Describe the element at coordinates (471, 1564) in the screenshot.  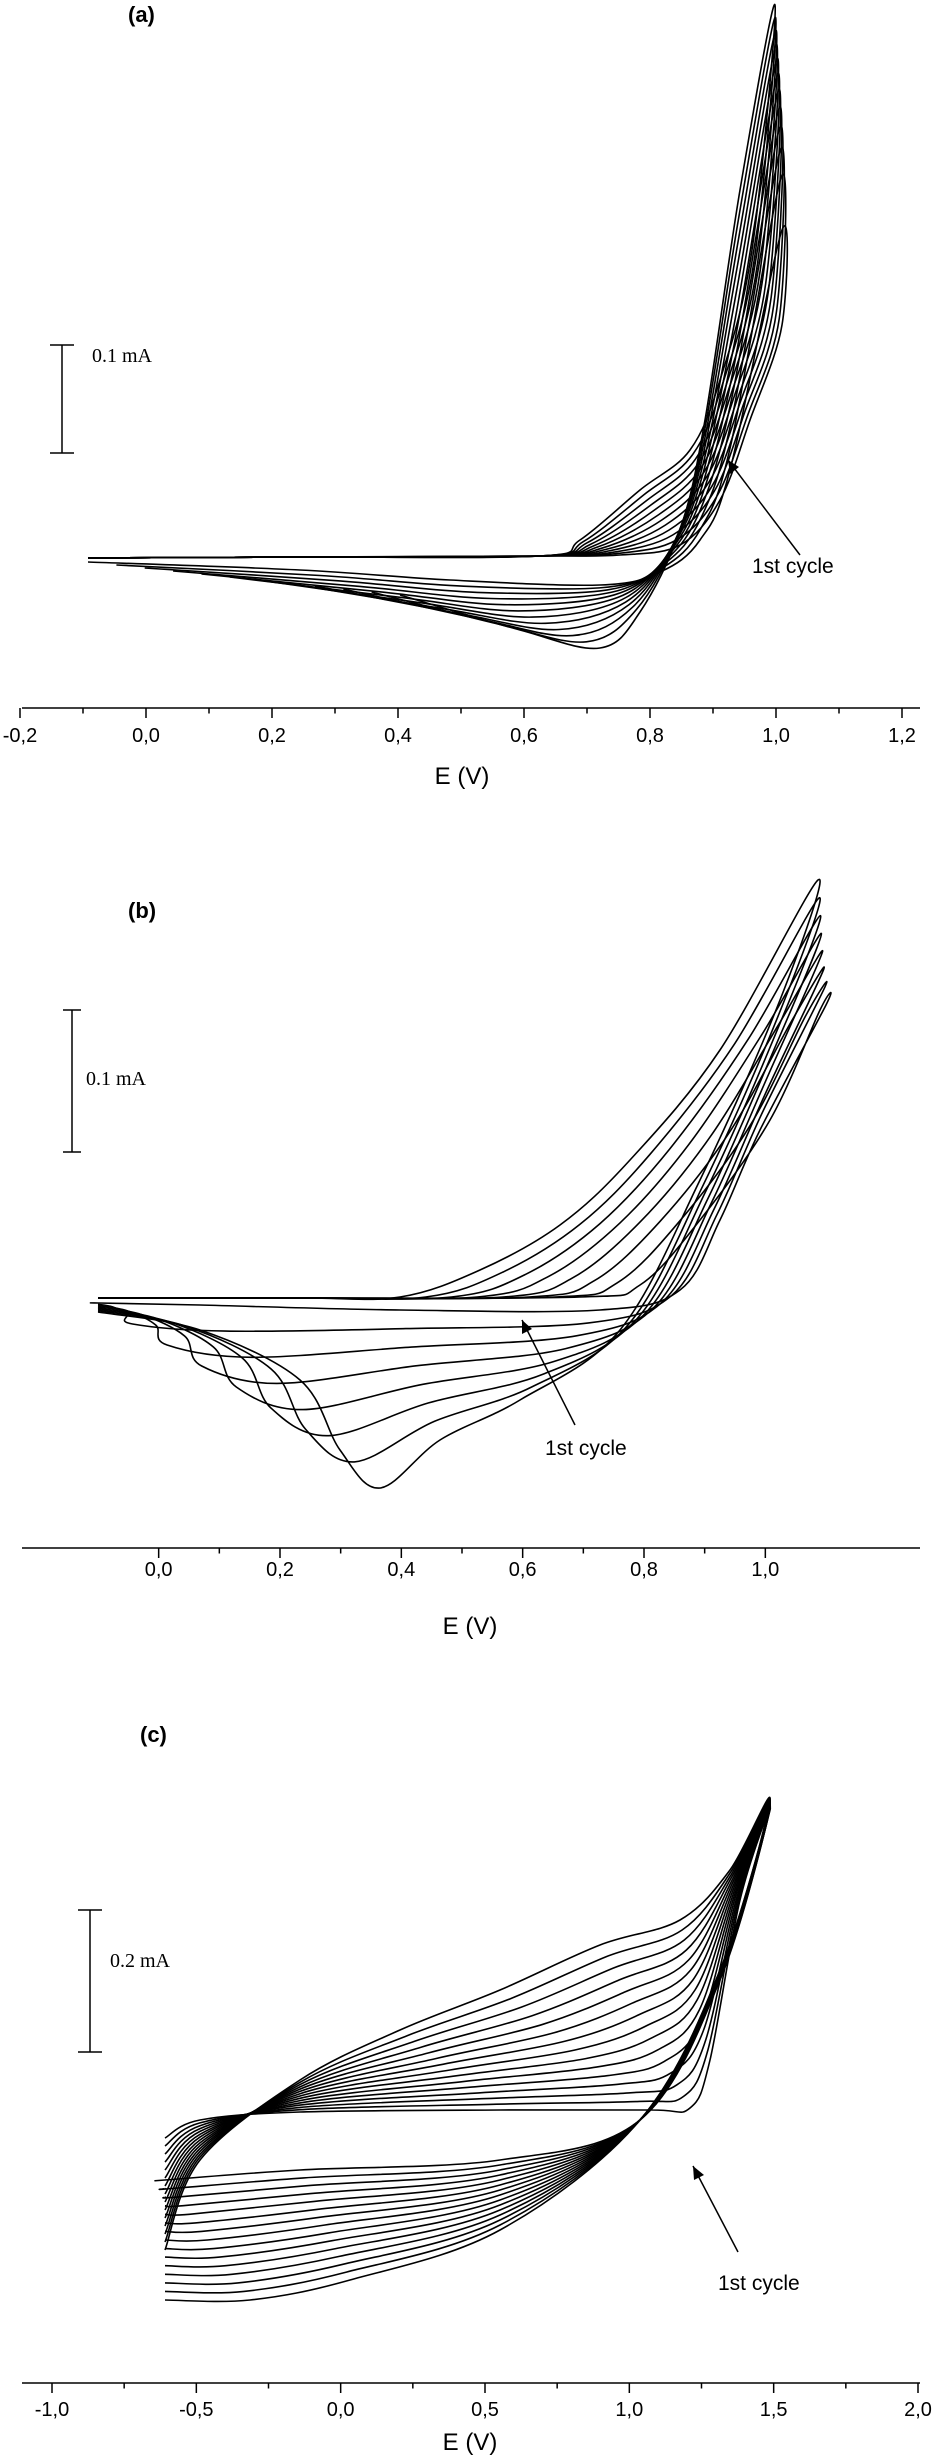
I see `panel-b-x-axis: 0,0 0,2 0,4 0,6 0,8 1,0` at that location.